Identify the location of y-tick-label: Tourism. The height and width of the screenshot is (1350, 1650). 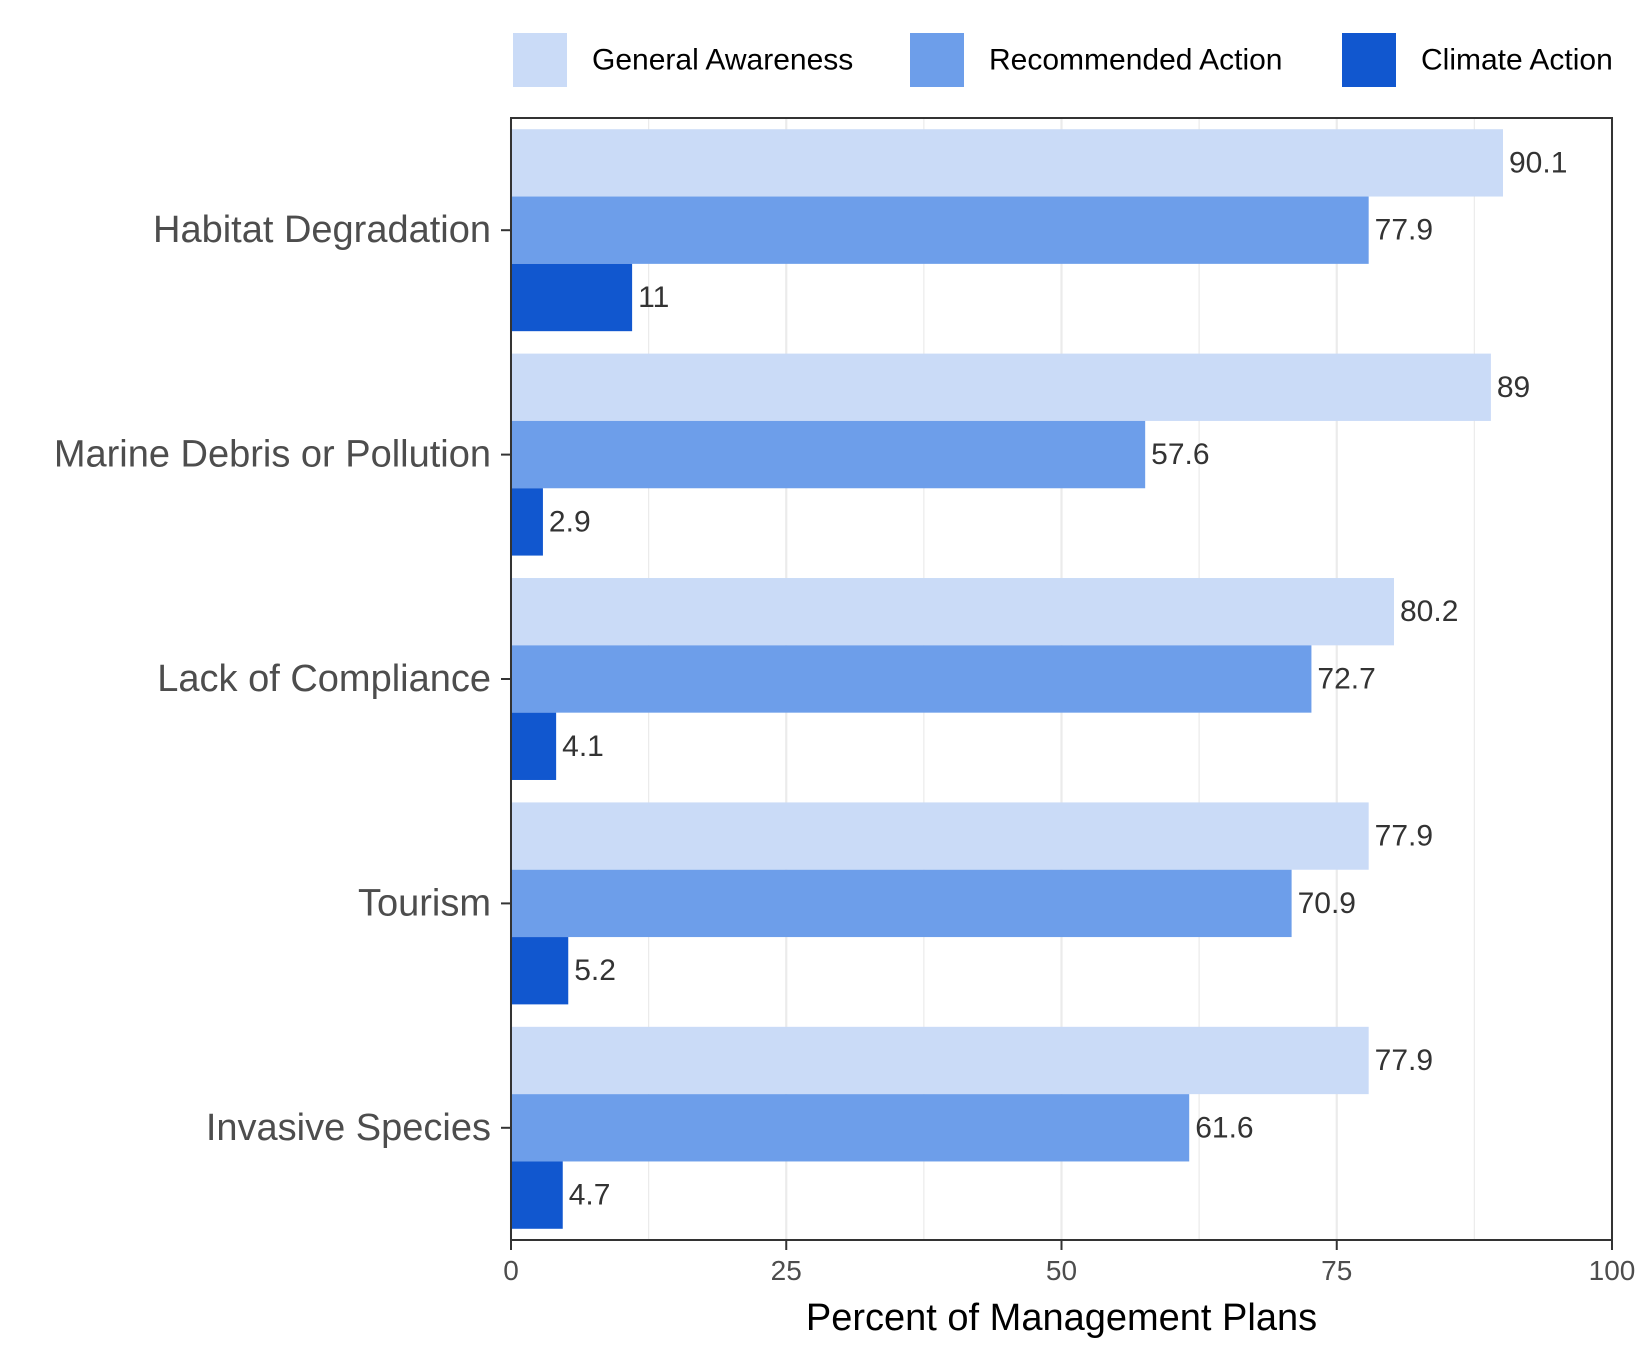
(424, 903).